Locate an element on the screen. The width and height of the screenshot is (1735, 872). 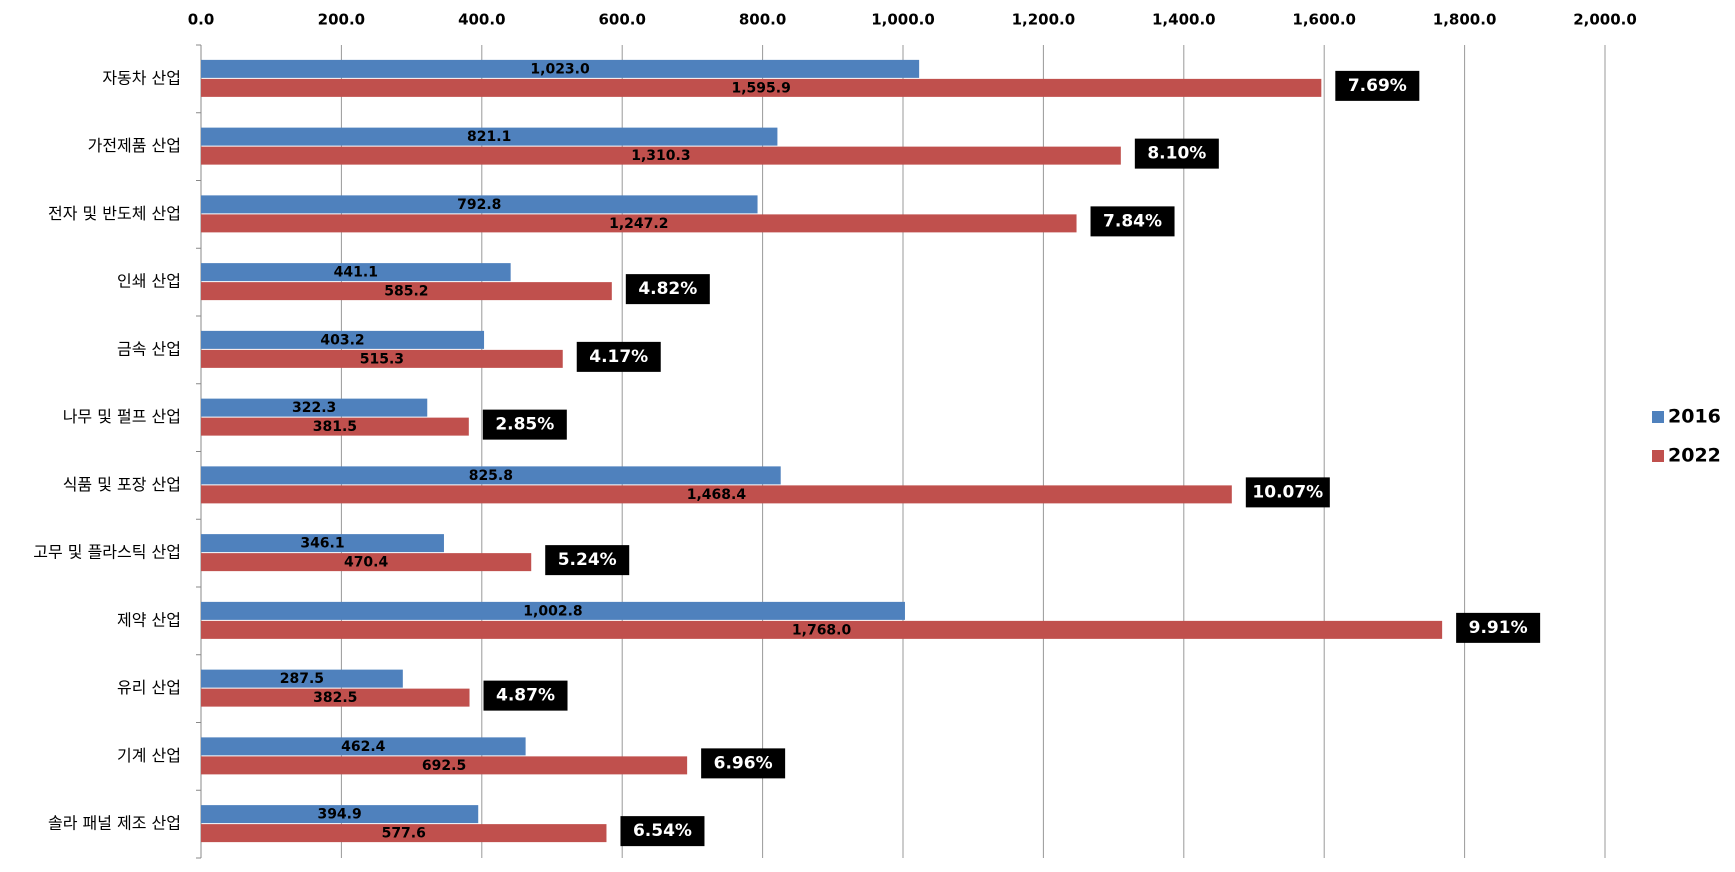
value-label: 1,023.0 is located at coordinates (560, 69).